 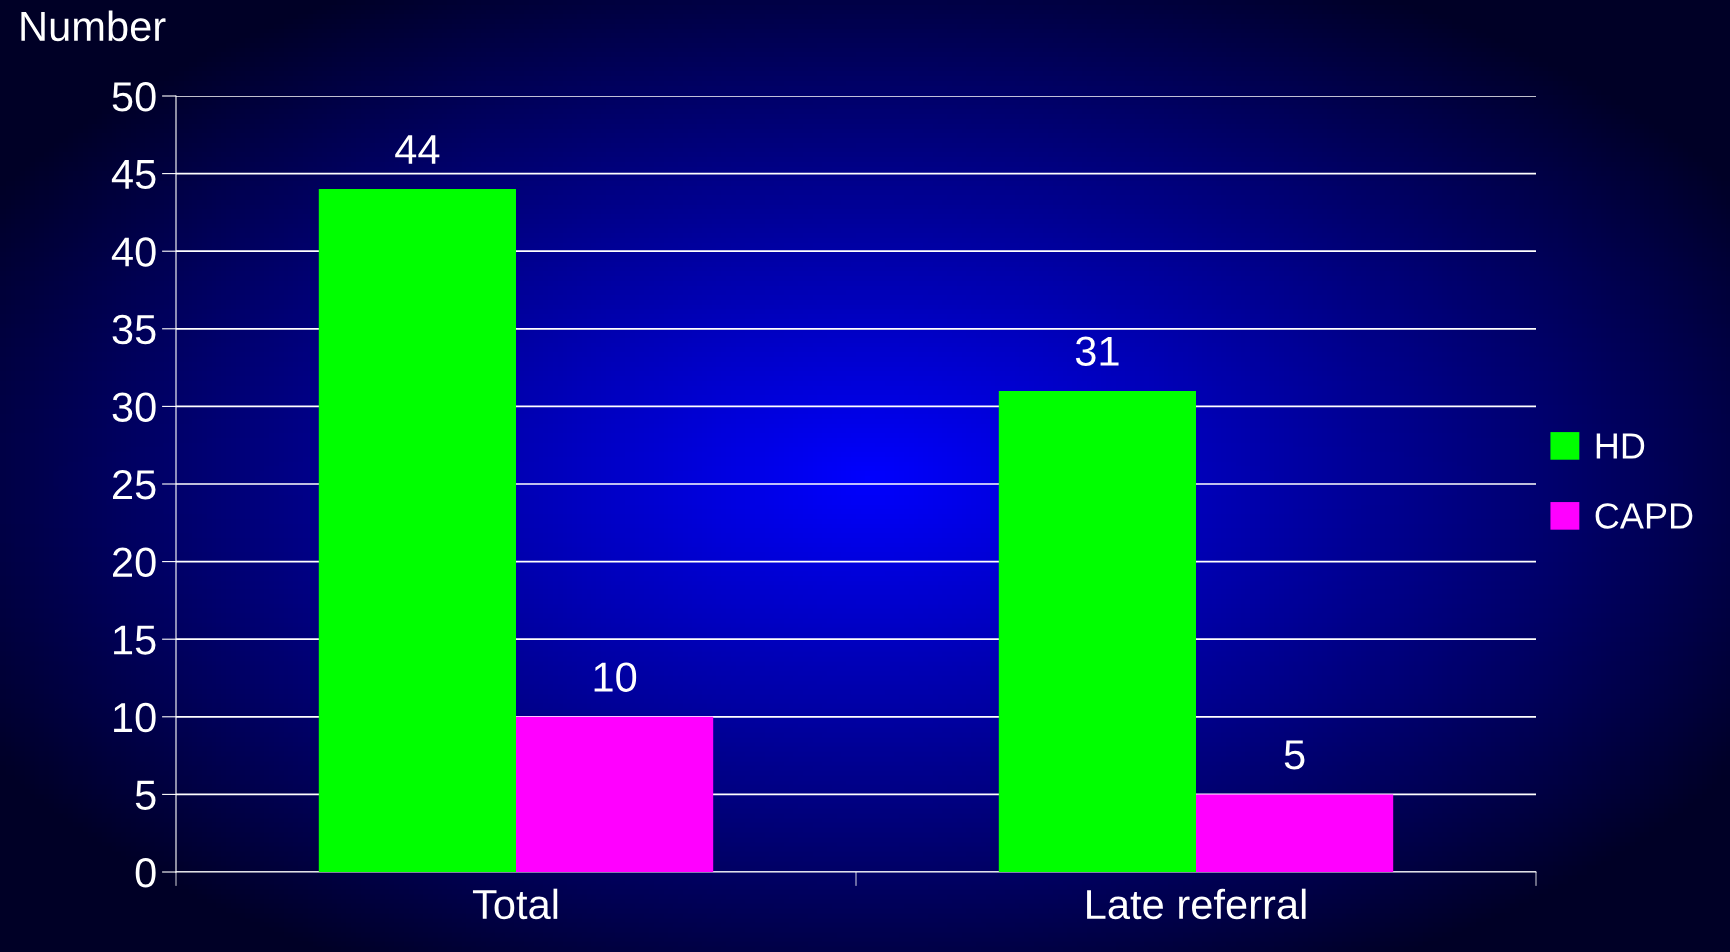 I want to click on y-tick-label: 10, so click(x=135, y=717).